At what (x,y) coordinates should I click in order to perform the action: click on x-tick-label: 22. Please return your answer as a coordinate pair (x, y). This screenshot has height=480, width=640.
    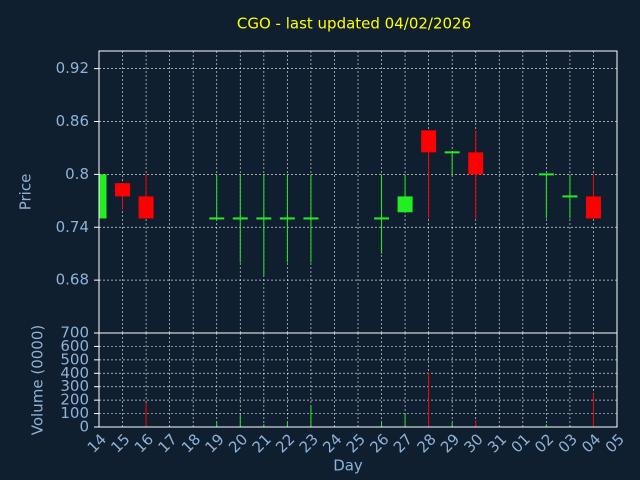
    Looking at the image, I should click on (285, 443).